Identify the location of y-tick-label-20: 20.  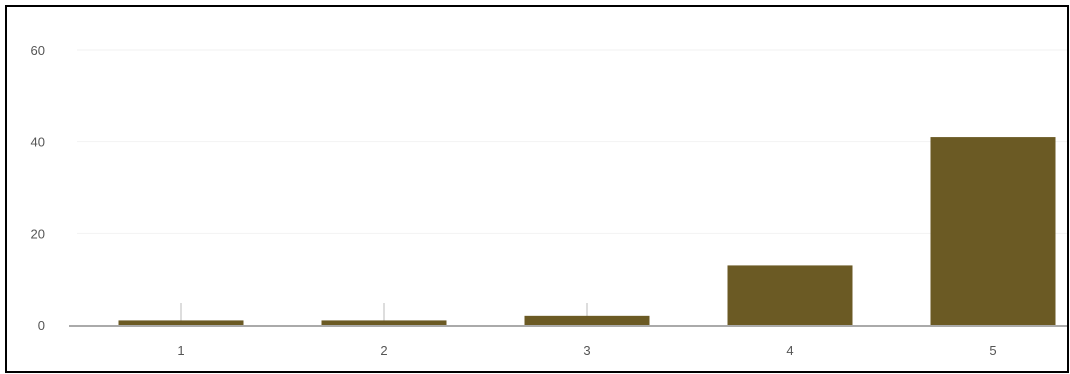
(38, 233).